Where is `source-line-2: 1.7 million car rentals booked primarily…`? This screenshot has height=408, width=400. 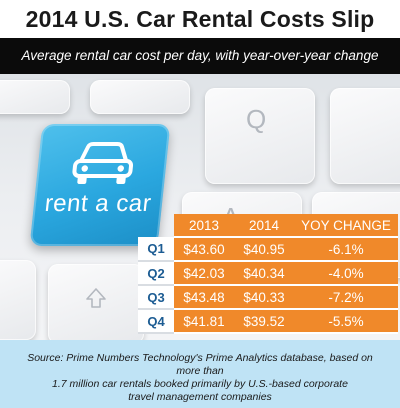 source-line-2: 1.7 million car rentals booked primarily… is located at coordinates (200, 384).